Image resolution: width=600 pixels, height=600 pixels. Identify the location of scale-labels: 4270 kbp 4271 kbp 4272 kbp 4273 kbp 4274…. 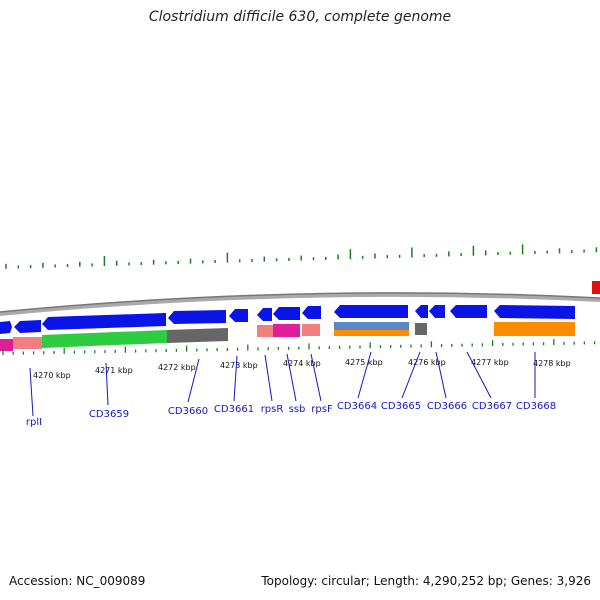
(302, 369).